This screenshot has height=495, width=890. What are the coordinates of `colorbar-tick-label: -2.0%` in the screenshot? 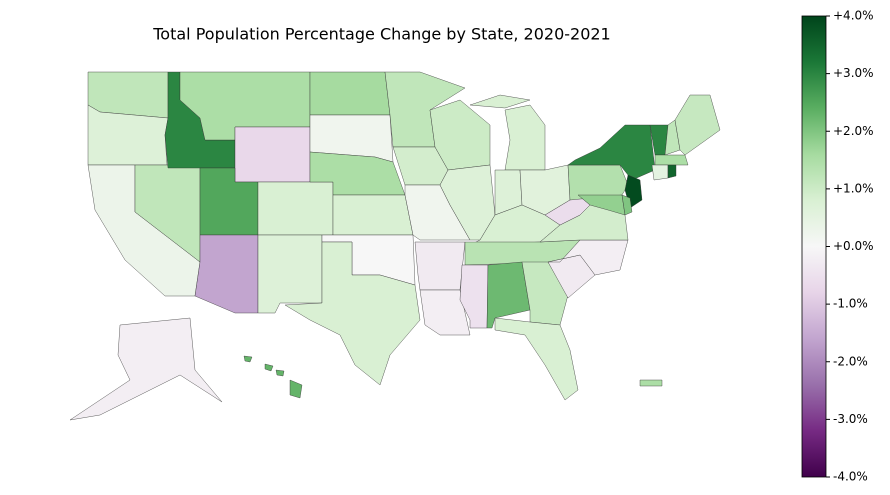 It's located at (850, 361).